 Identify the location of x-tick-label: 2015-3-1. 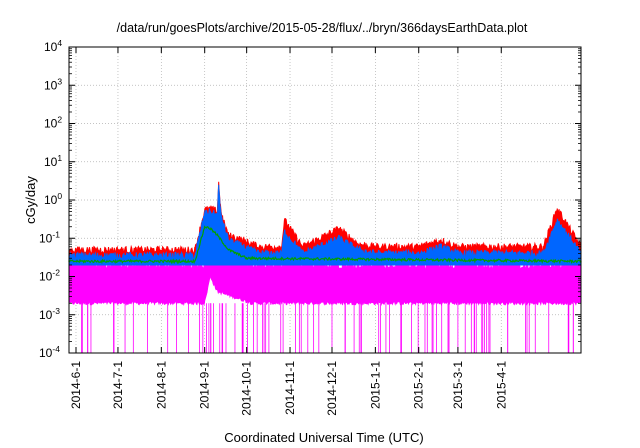
(458, 385).